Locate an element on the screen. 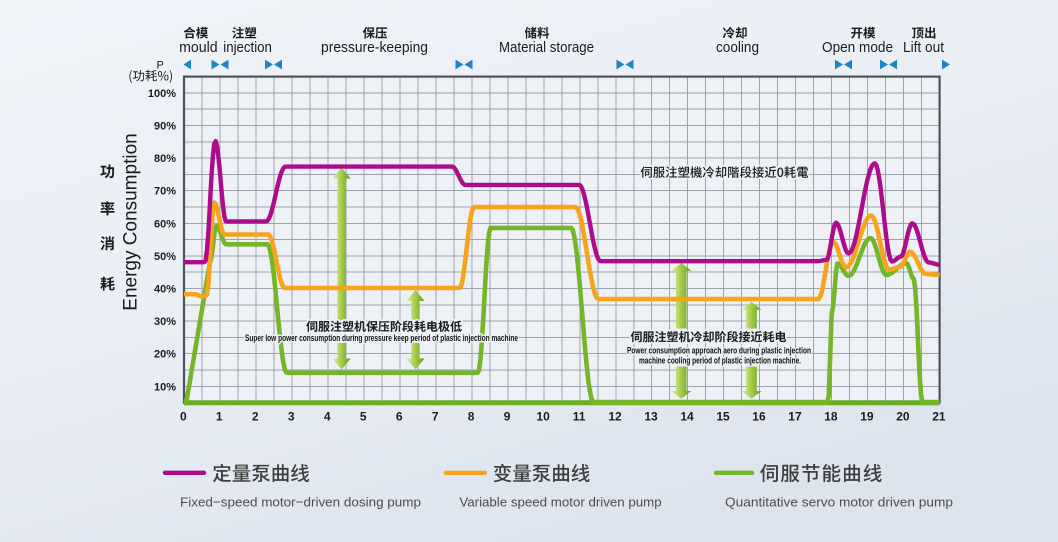 The width and height of the screenshot is (1058, 542). svg-text: 90% is located at coordinates (165, 127).